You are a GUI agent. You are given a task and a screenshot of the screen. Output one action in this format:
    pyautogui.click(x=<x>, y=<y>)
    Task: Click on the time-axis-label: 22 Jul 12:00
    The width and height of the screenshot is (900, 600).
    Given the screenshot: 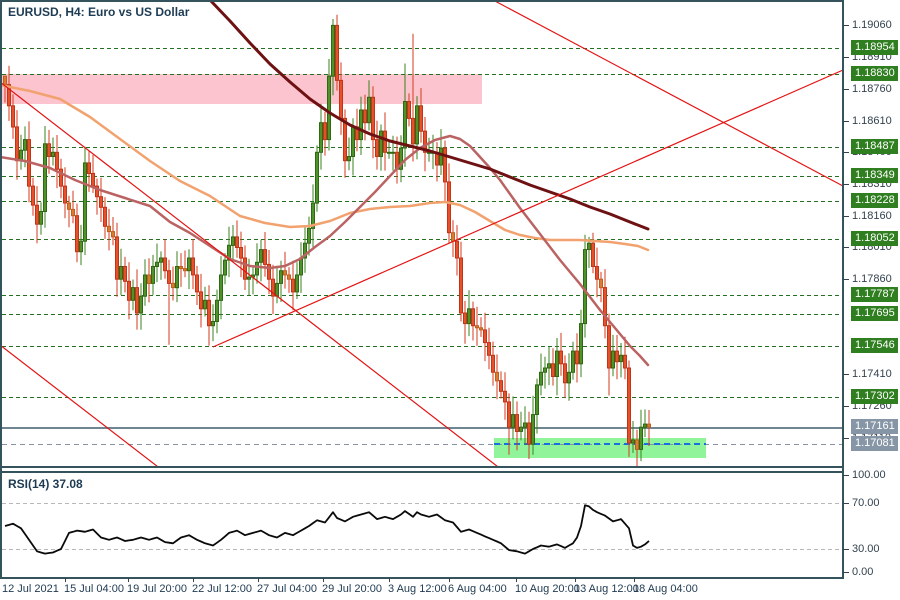 What is the action you would take?
    pyautogui.click(x=222, y=589)
    